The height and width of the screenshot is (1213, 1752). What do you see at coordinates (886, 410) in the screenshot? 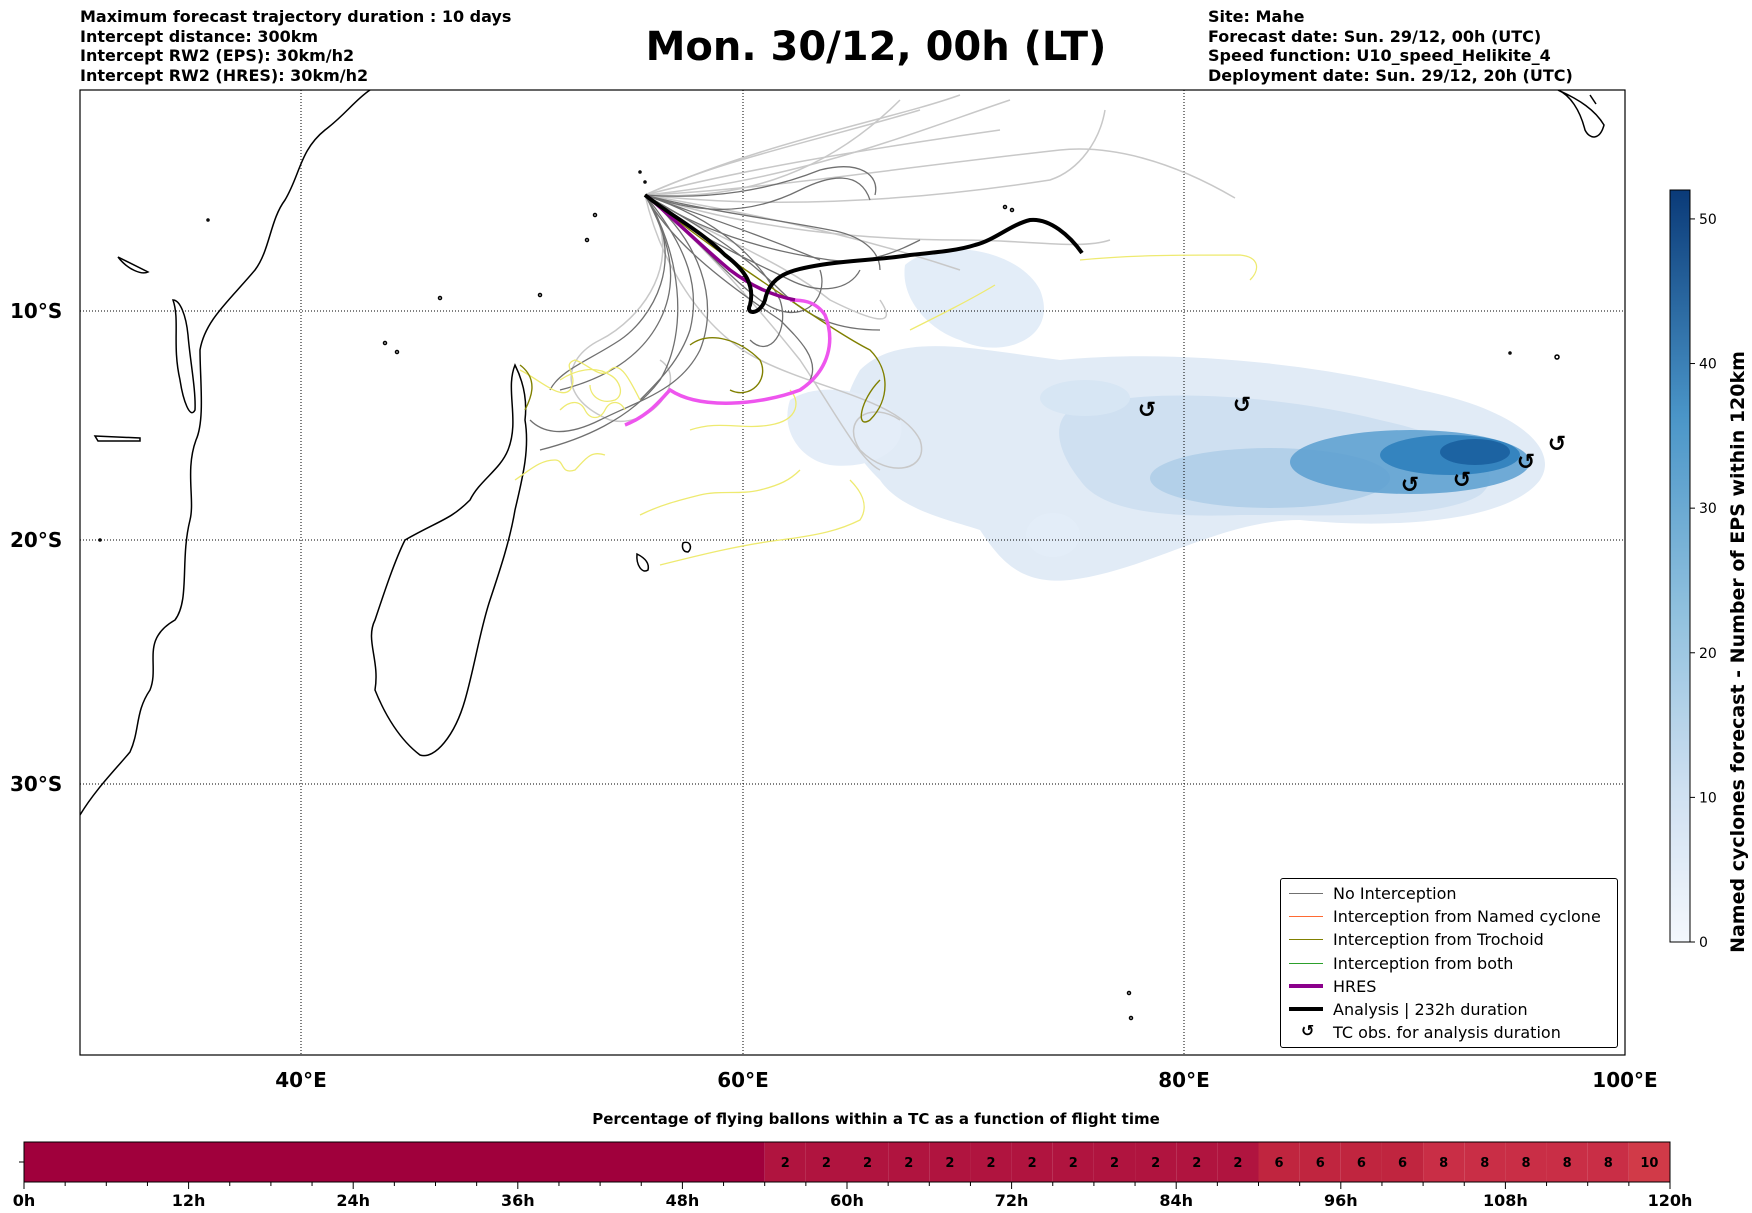
I see `eps-trajectories-yellow` at bounding box center [886, 410].